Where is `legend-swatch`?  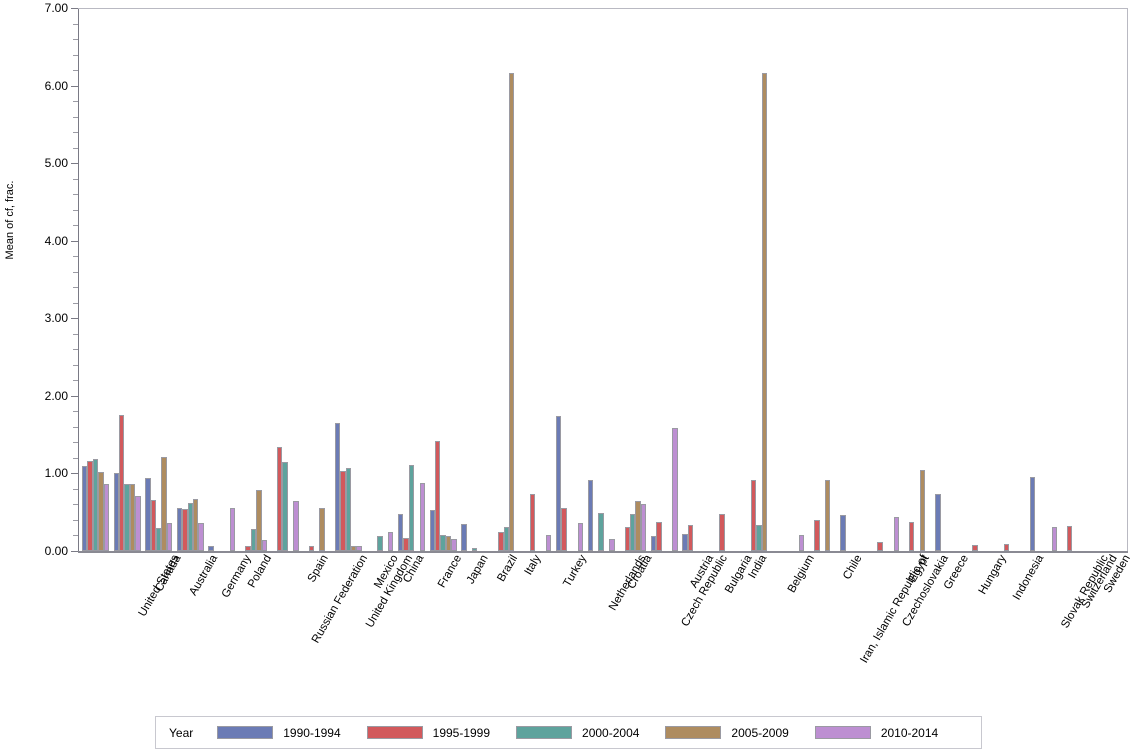
legend-swatch is located at coordinates (842, 732).